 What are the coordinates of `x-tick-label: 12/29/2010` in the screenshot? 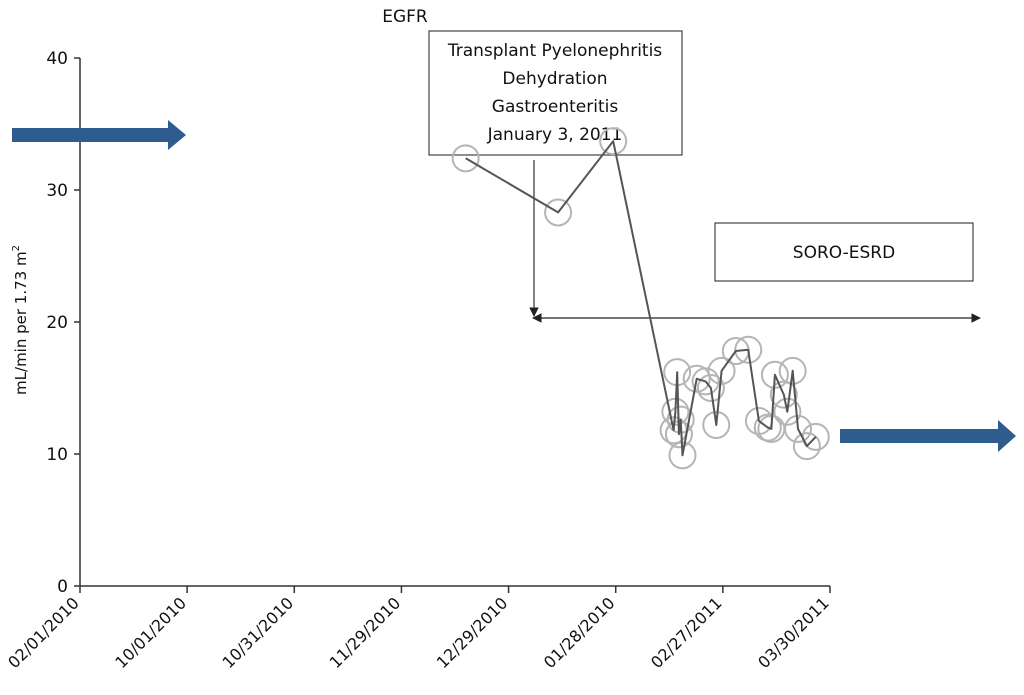 It's located at (472, 632).